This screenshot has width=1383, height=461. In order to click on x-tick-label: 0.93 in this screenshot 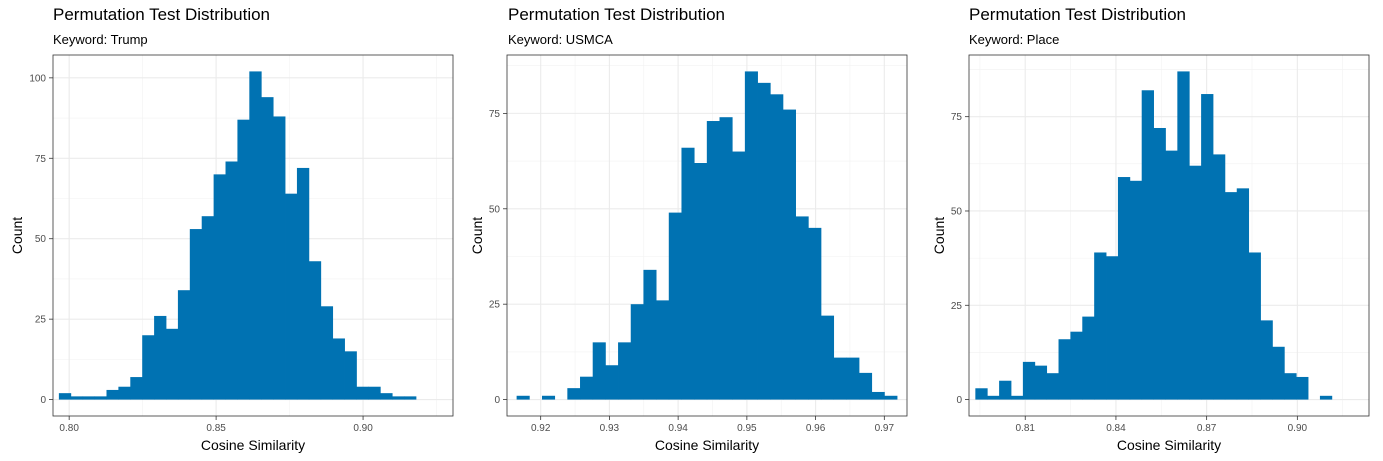, I will do `click(610, 428)`.